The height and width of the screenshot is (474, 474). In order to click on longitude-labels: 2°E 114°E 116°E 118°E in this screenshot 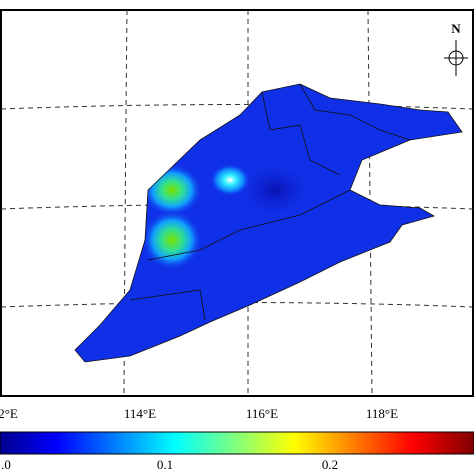, I will do `click(199, 413)`.